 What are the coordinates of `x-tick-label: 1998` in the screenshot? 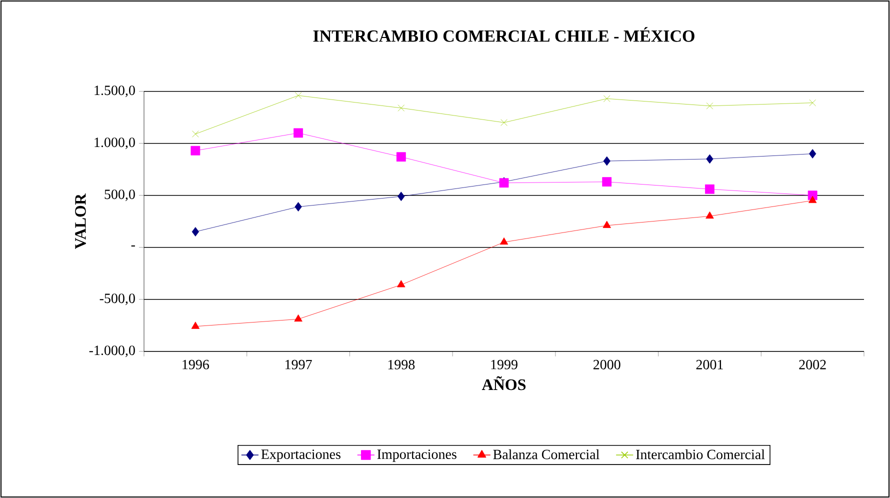 It's located at (401, 365).